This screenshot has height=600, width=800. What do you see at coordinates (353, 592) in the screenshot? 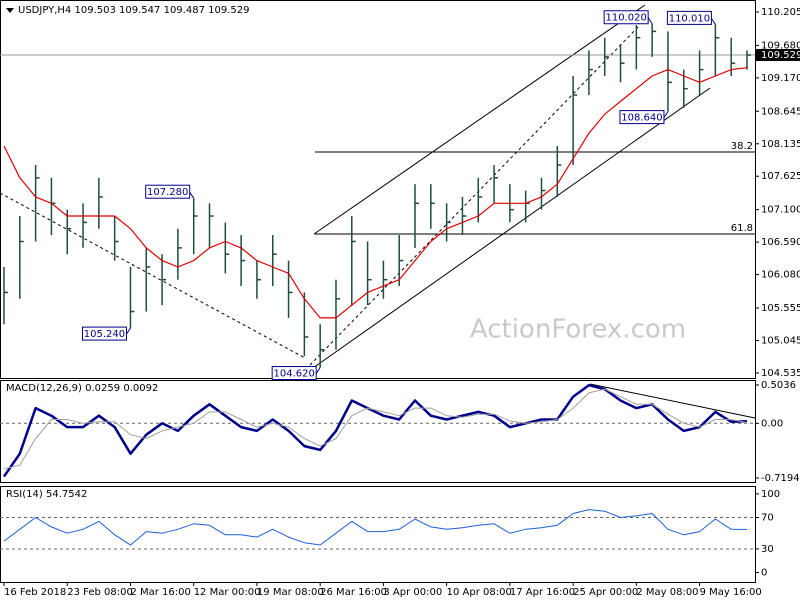
I see `x-tick-label: 26 Mar 16:00` at bounding box center [353, 592].